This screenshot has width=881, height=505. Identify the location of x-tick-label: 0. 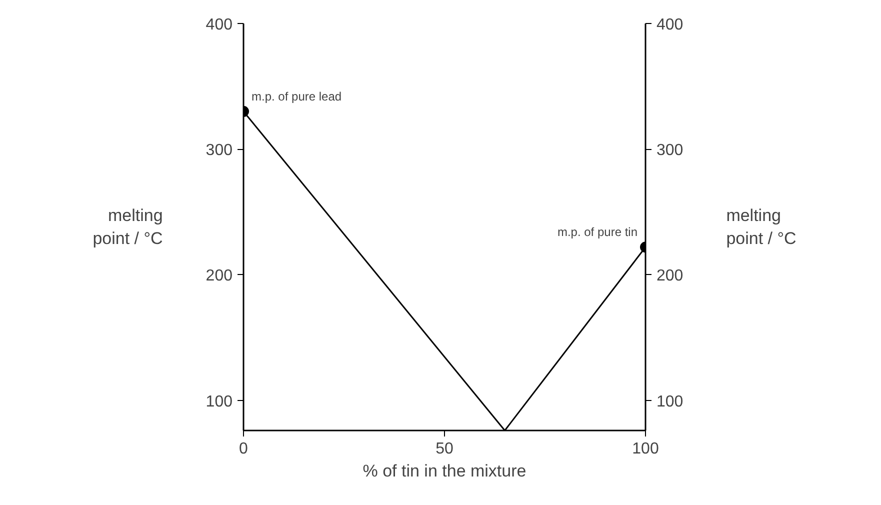
(243, 449).